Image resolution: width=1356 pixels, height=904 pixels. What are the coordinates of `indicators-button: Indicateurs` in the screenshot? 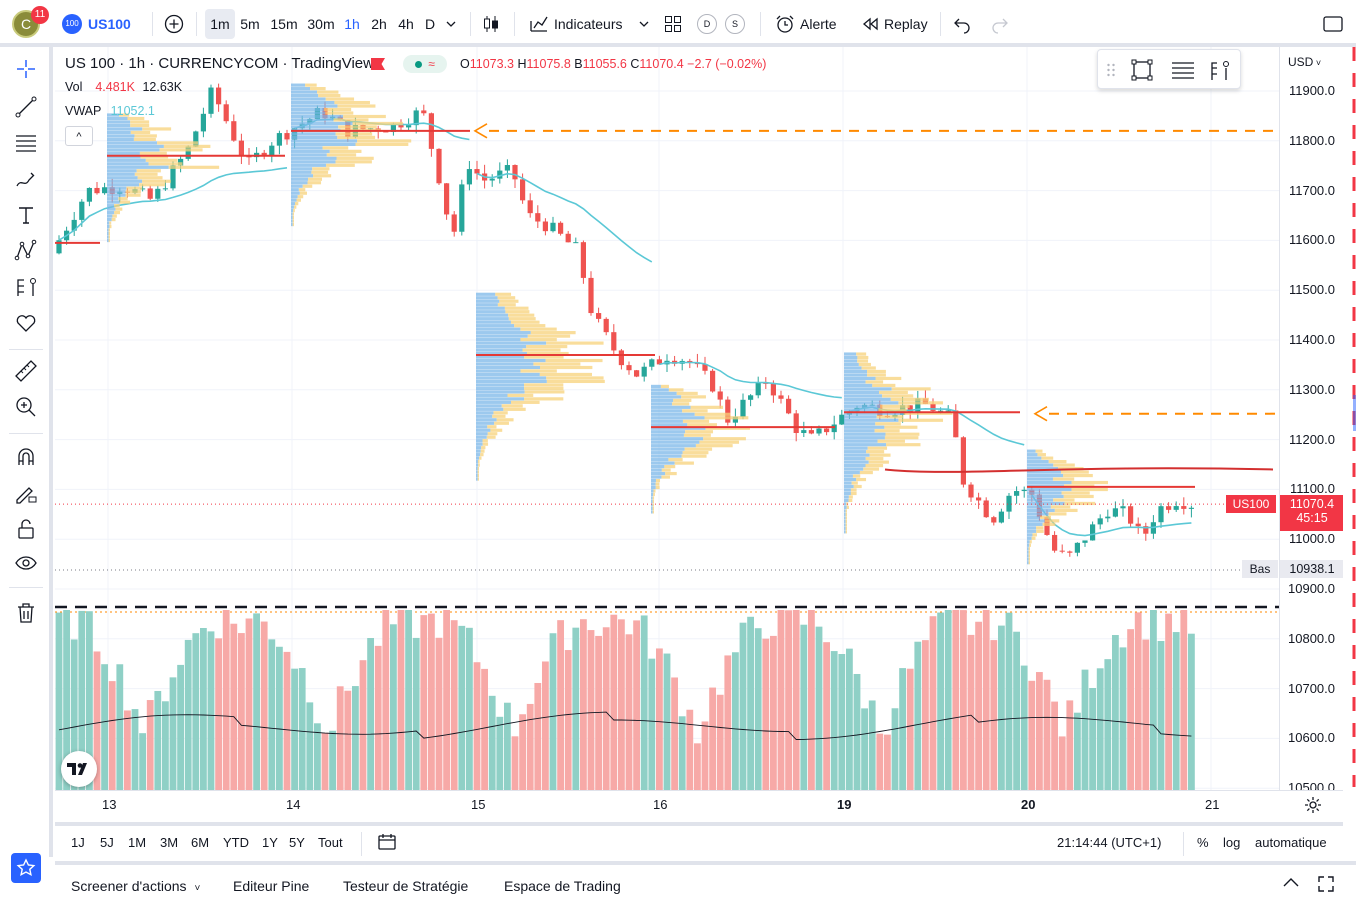 It's located at (575, 24).